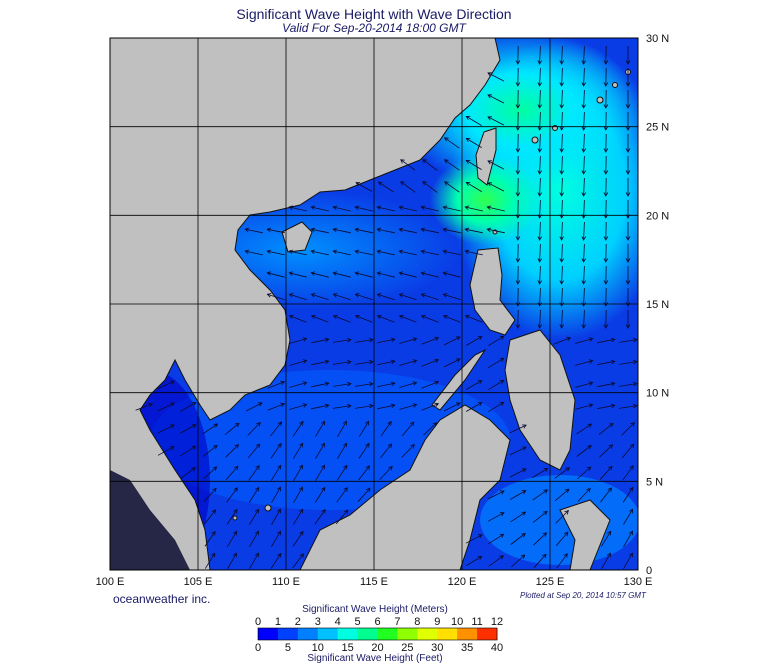 The width and height of the screenshot is (775, 665). Describe the element at coordinates (375, 658) in the screenshot. I see `legend-feet-title: Significant Wave Height (Feet)` at that location.